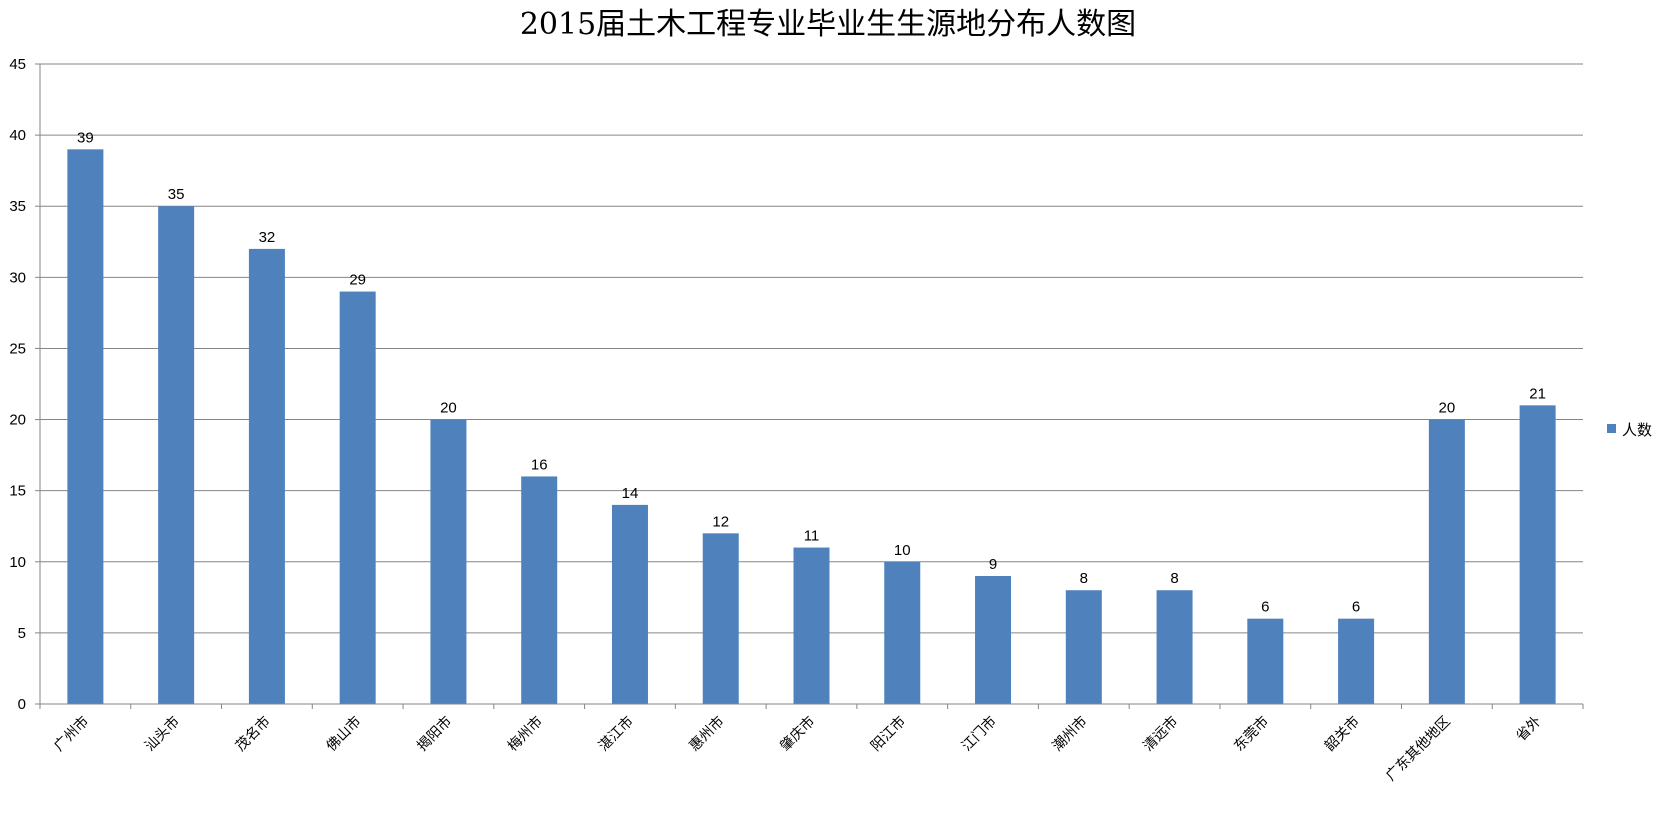 The width and height of the screenshot is (1666, 813). What do you see at coordinates (1537, 393) in the screenshot?
I see `data-label: 21` at bounding box center [1537, 393].